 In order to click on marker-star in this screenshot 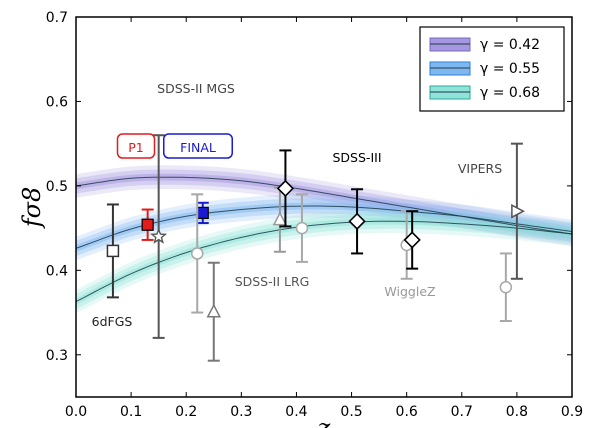, I will do `click(159, 235)`.